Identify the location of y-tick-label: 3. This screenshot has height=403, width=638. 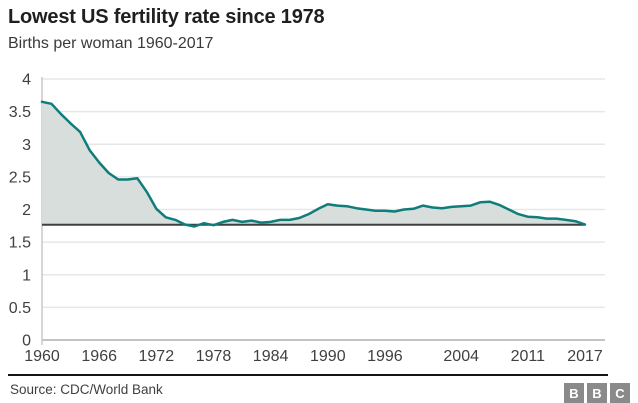
(26, 145).